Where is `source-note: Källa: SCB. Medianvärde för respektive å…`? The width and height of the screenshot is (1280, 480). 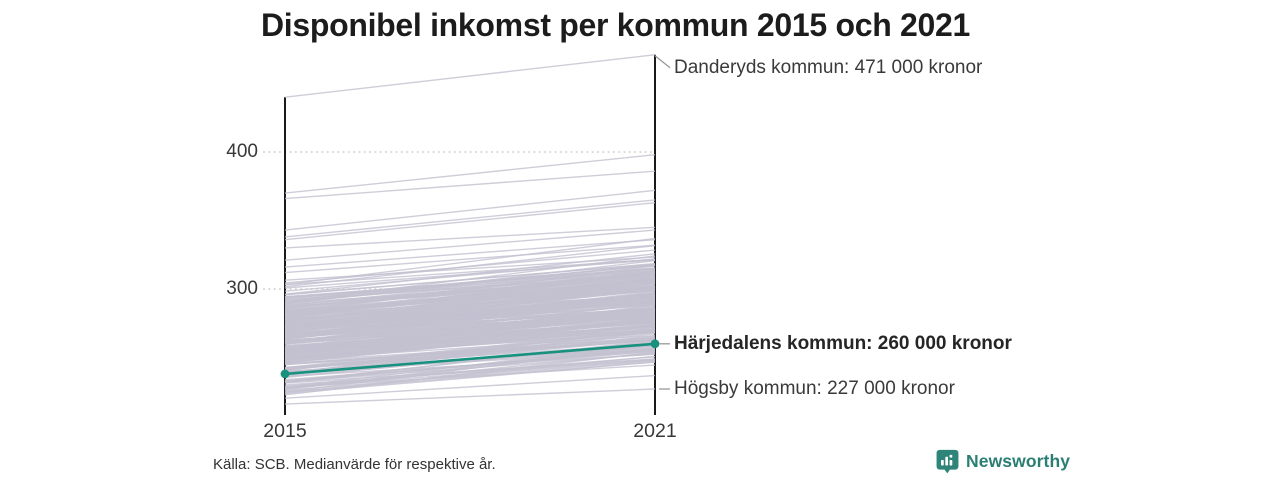 source-note: Källa: SCB. Medianvärde för respektive å… is located at coordinates (354, 464).